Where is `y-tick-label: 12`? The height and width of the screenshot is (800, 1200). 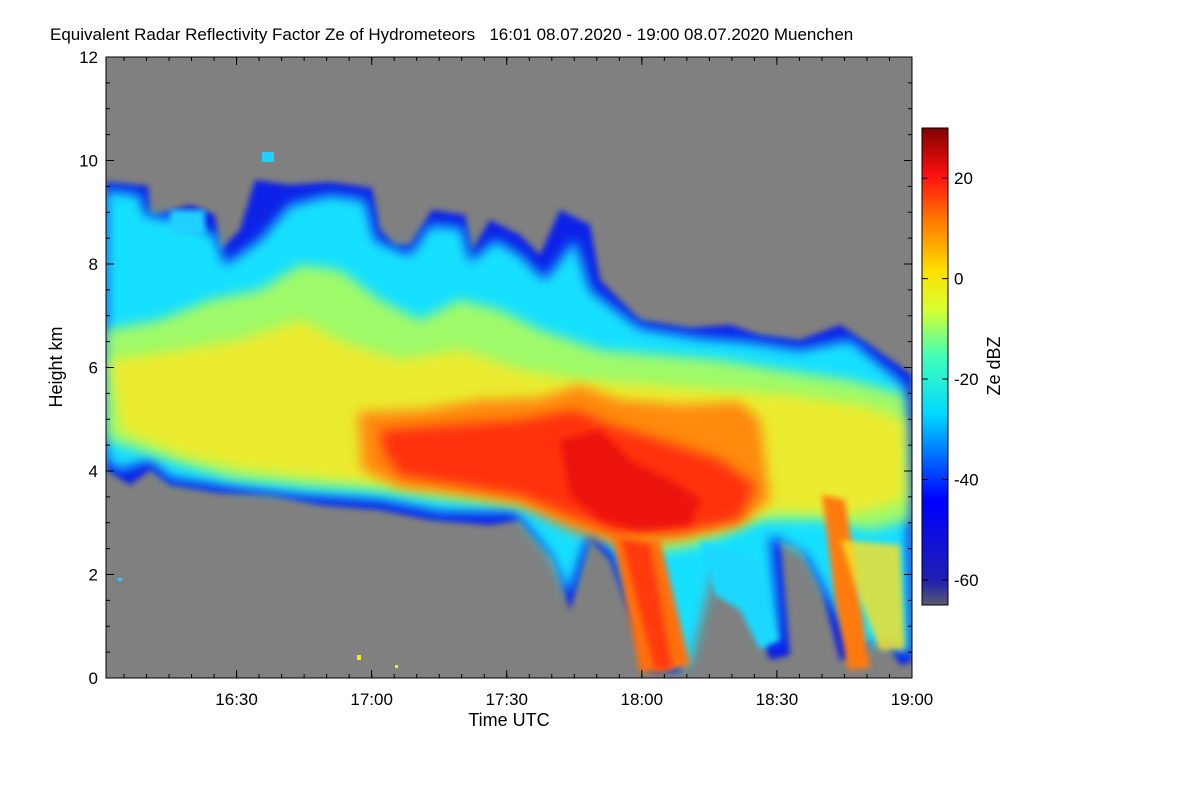
y-tick-label: 12 is located at coordinates (88, 57).